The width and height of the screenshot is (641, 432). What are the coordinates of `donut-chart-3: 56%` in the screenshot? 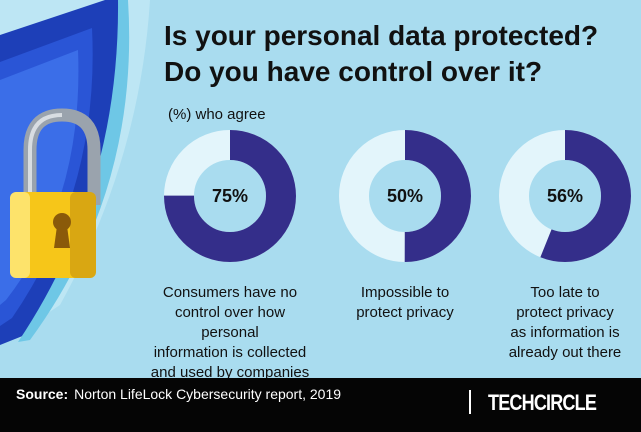 It's located at (565, 196).